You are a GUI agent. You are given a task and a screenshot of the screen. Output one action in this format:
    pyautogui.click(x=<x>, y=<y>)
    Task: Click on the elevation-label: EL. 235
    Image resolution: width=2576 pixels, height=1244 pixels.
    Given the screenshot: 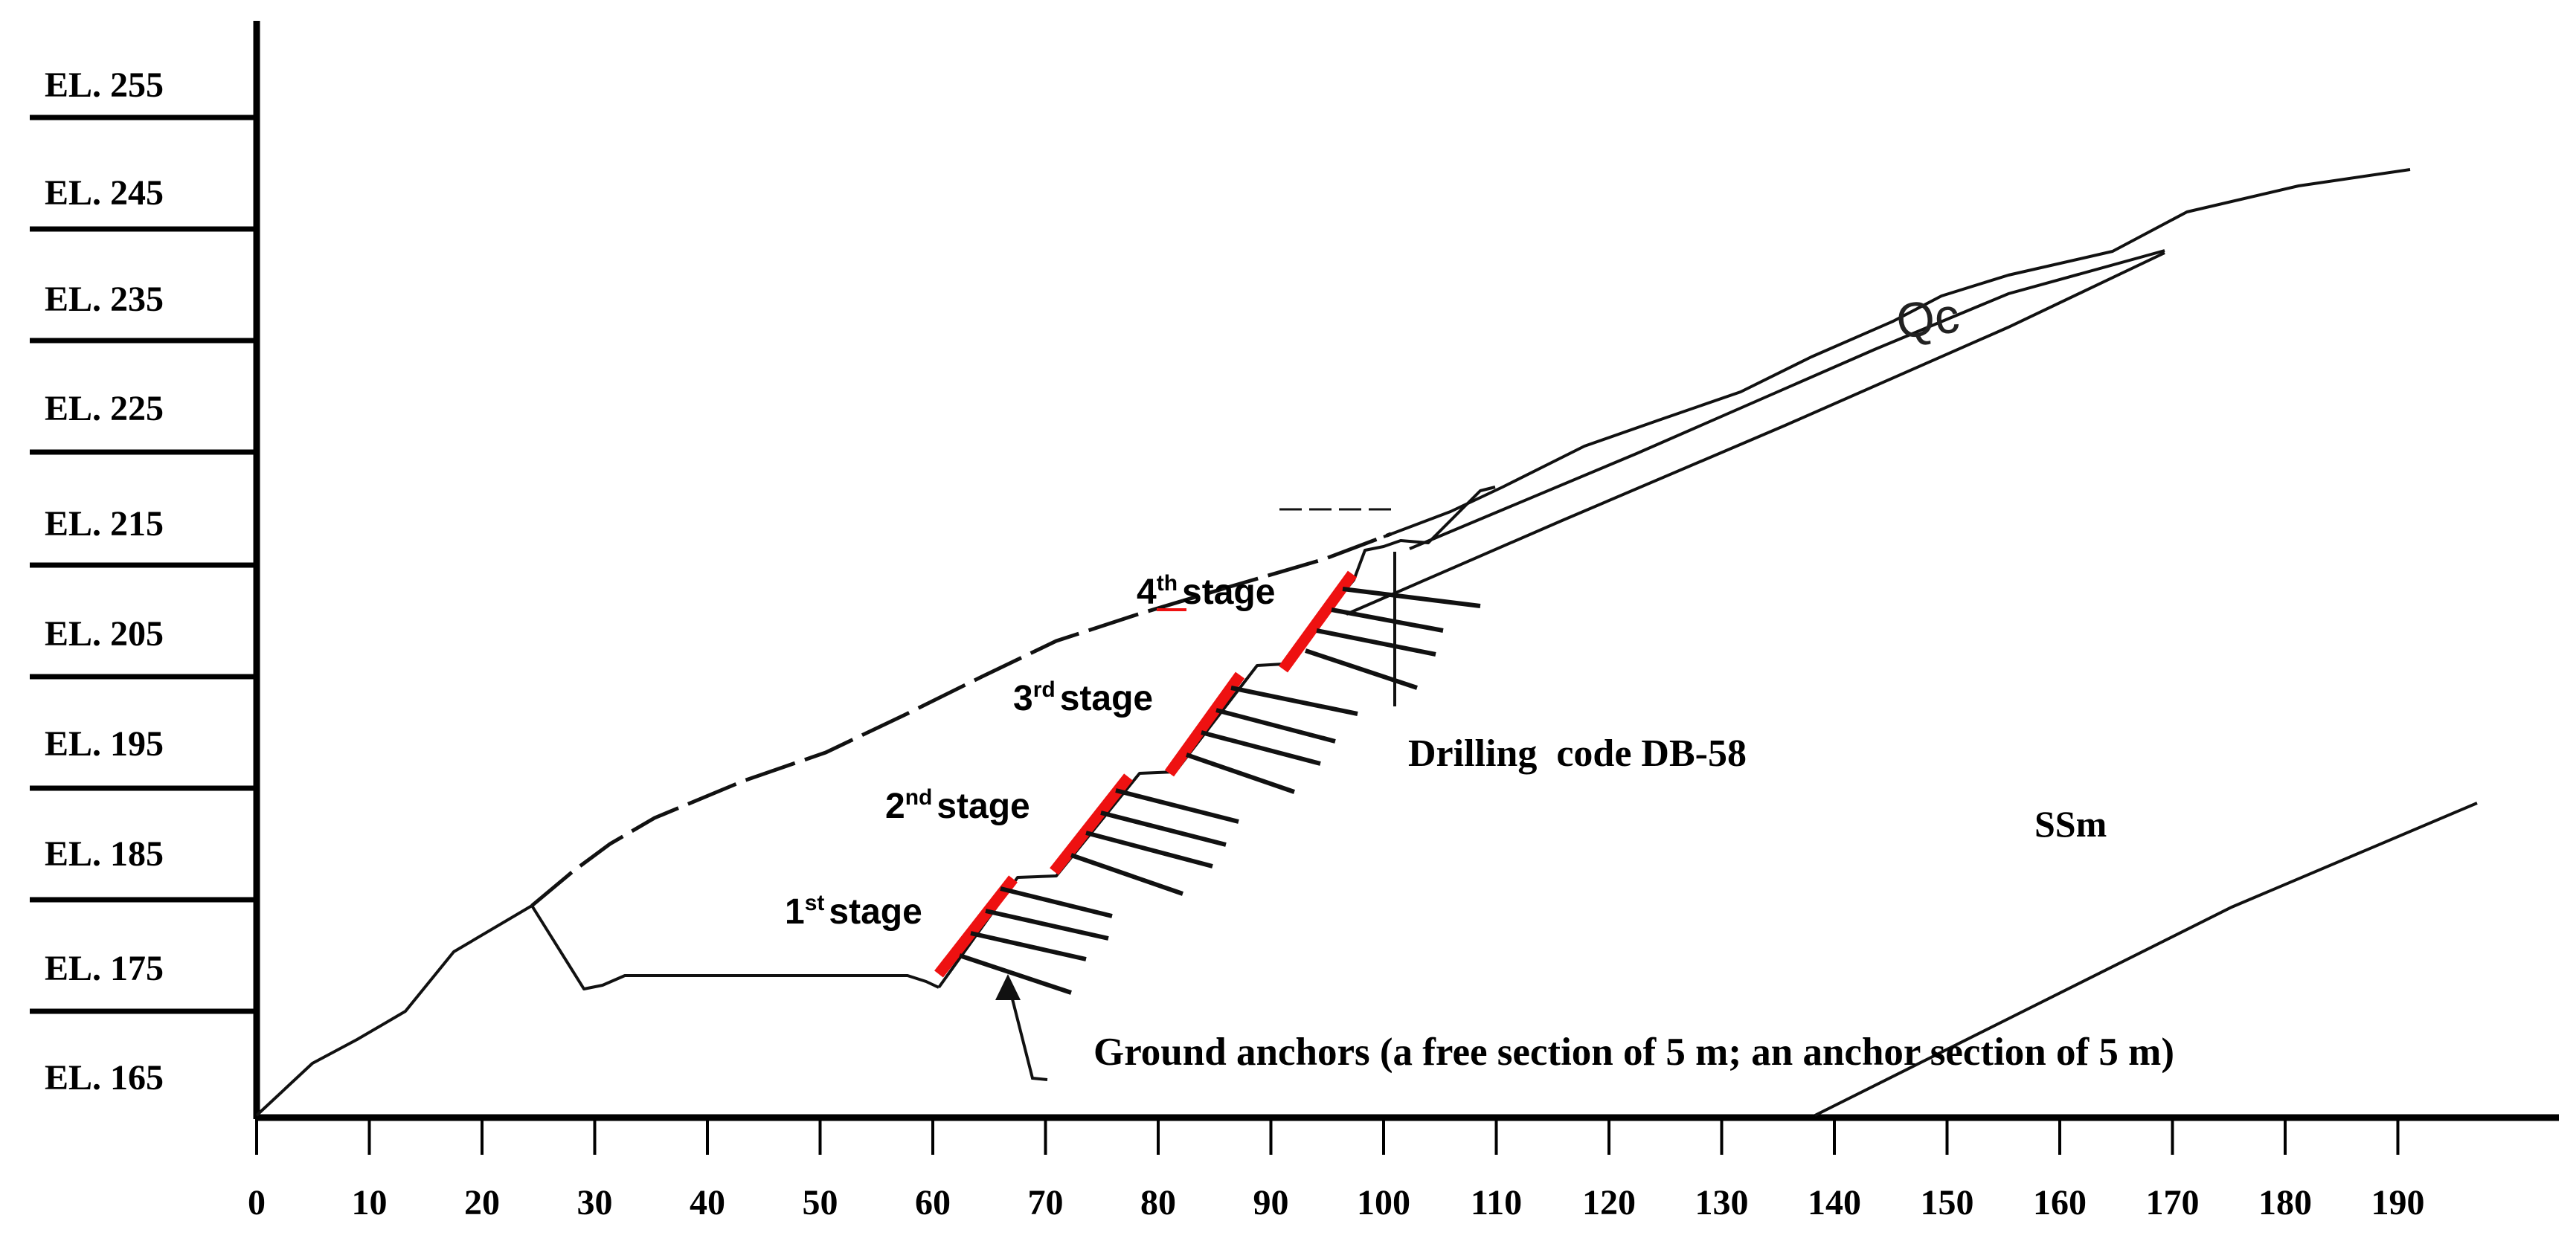 What is the action you would take?
    pyautogui.click(x=104, y=300)
    